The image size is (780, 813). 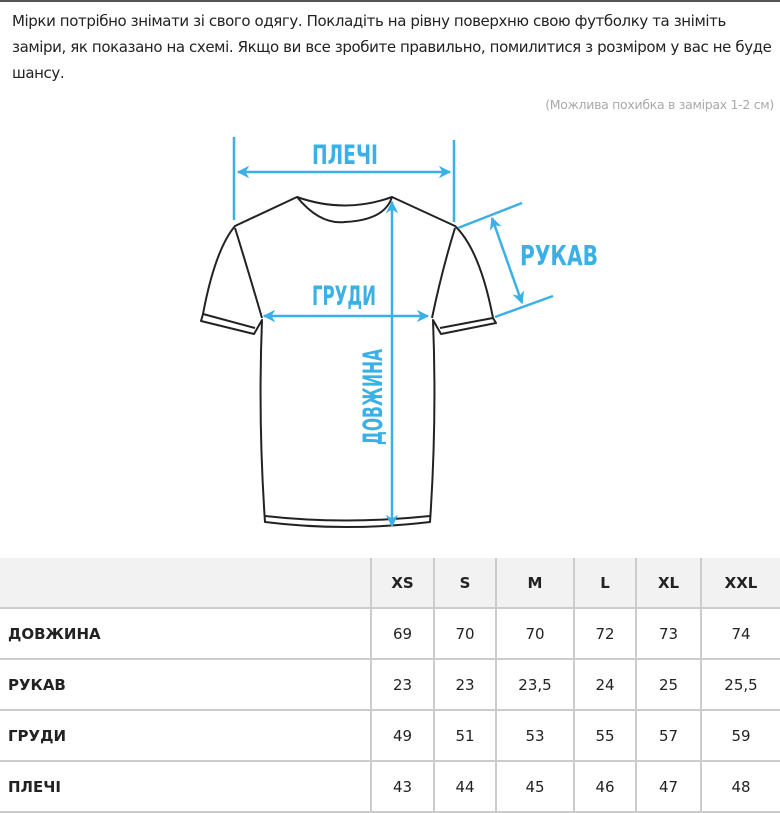 What do you see at coordinates (604, 685) in the screenshot?
I see `size-value: 24` at bounding box center [604, 685].